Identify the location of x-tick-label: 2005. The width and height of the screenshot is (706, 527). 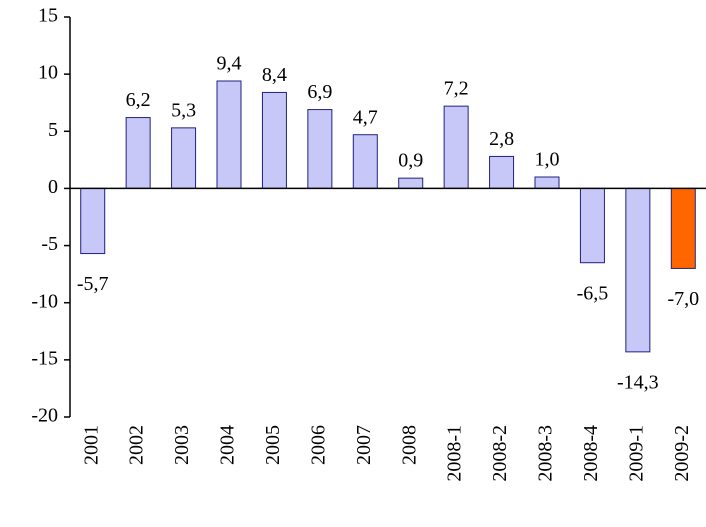
(273, 445).